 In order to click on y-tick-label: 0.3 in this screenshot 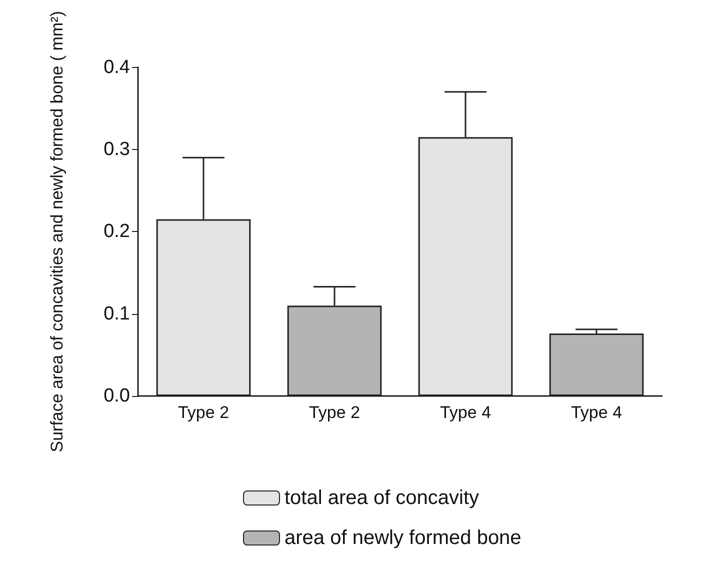, I will do `click(117, 149)`.